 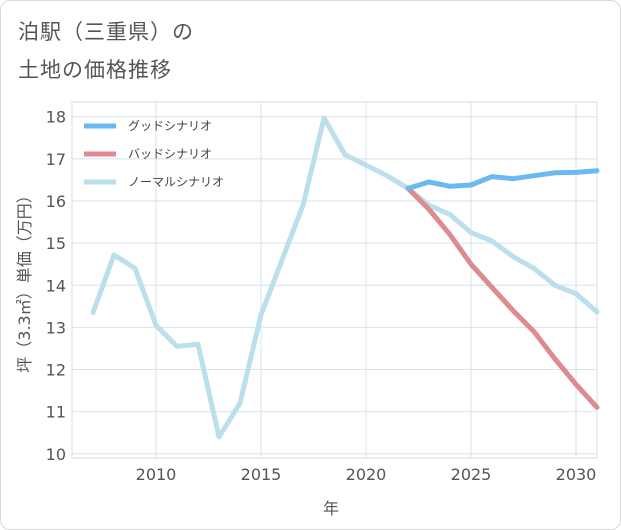 I want to click on y-tick-label: 13, so click(x=56, y=327).